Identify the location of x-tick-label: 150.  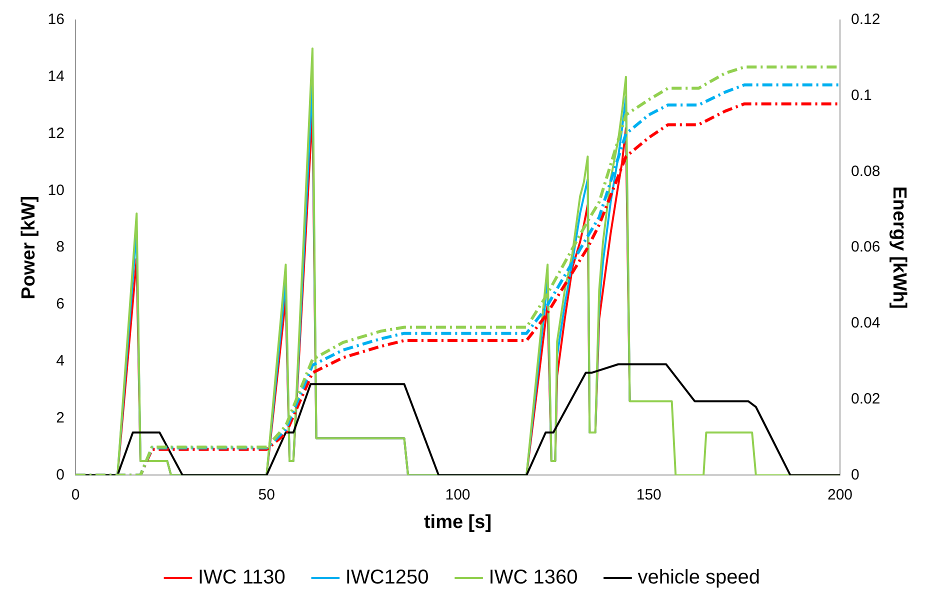
(649, 495).